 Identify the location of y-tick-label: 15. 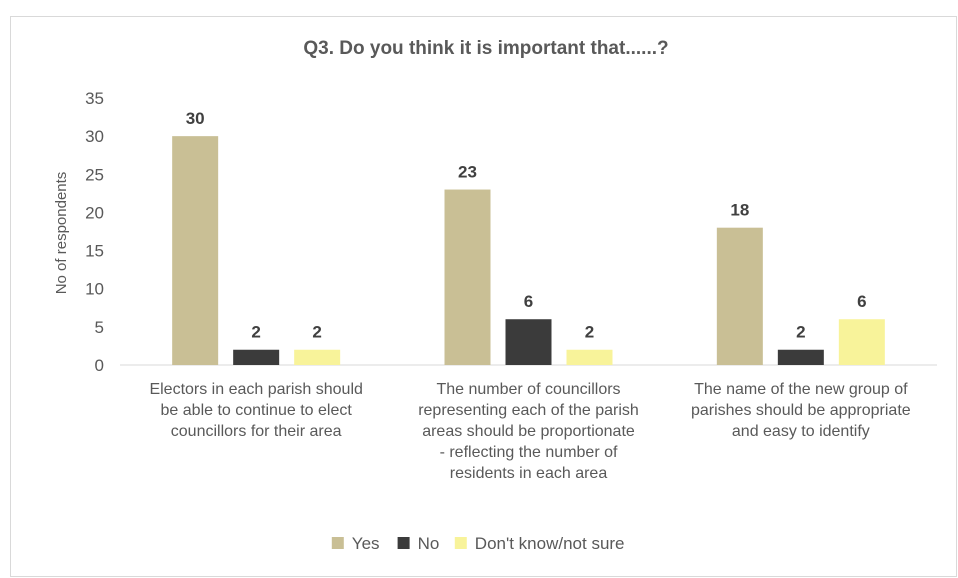
(94, 251).